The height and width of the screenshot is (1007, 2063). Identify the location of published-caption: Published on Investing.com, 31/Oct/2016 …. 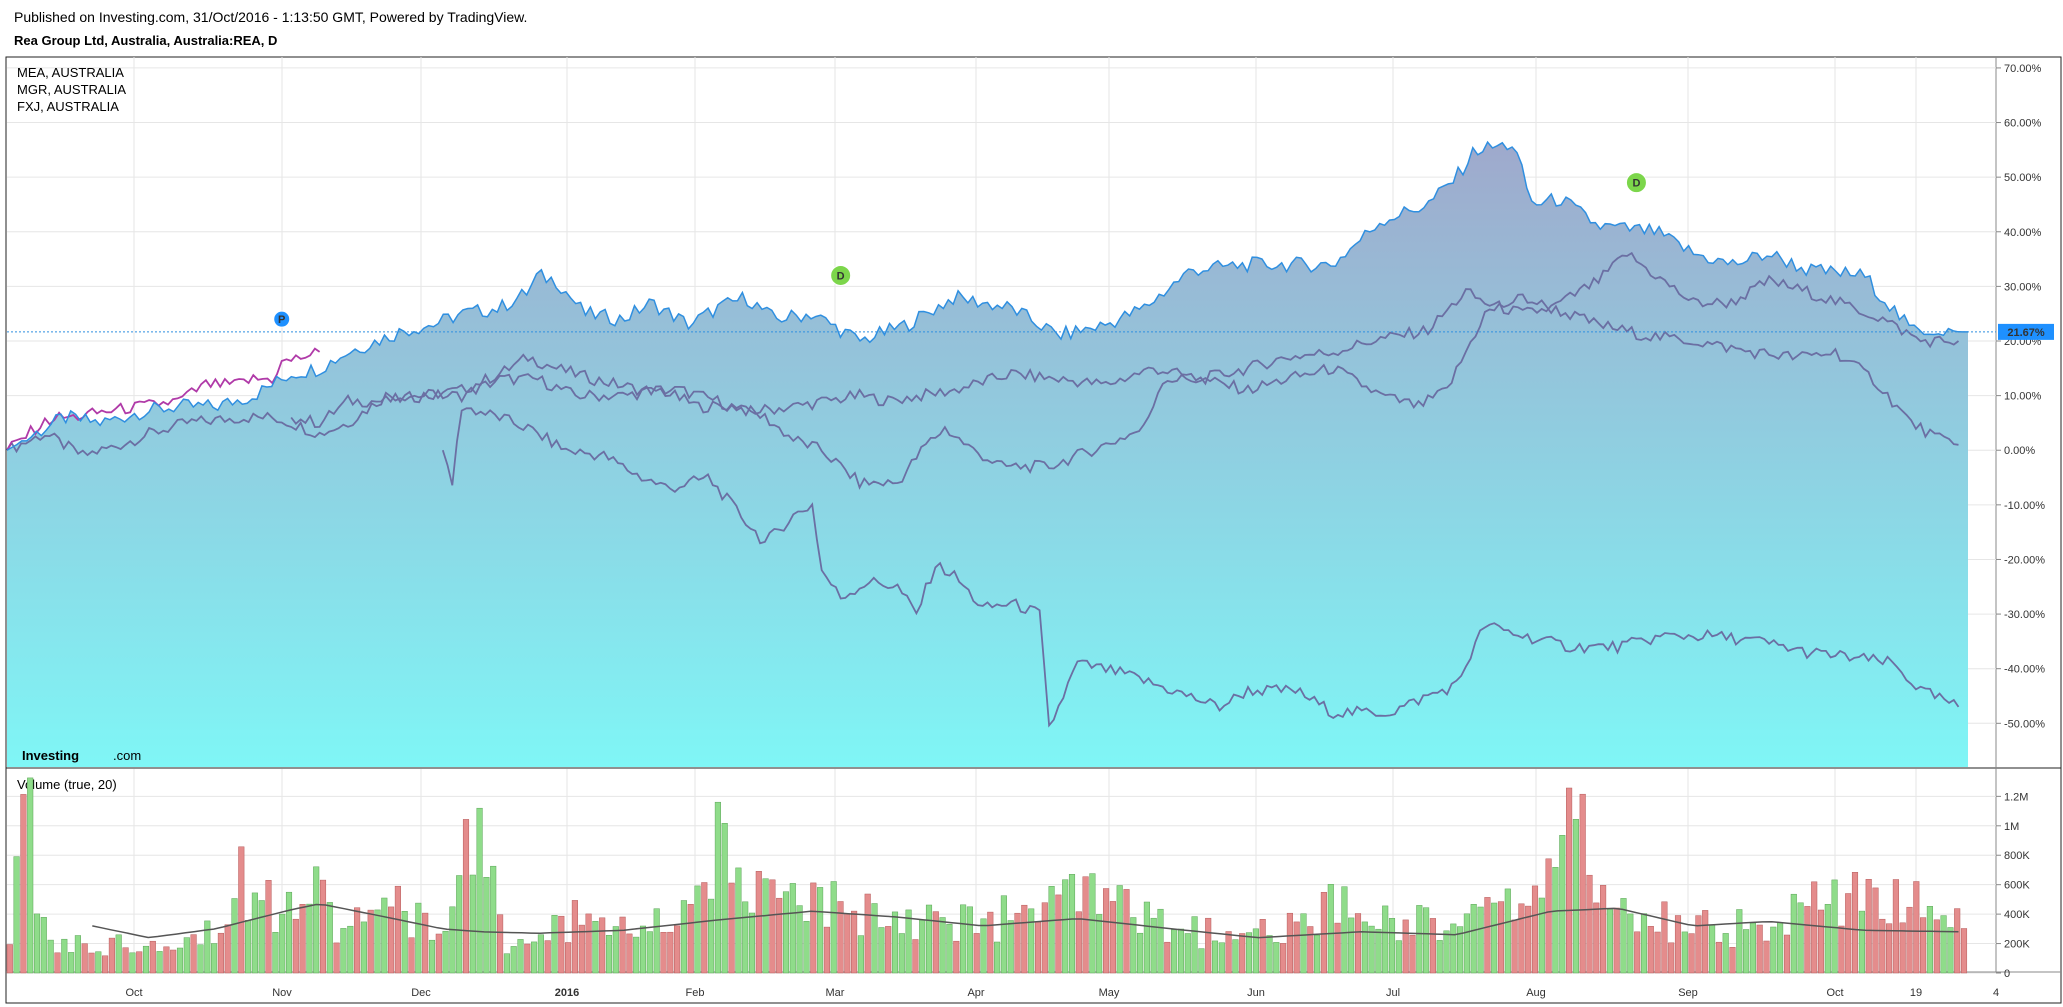
(271, 17).